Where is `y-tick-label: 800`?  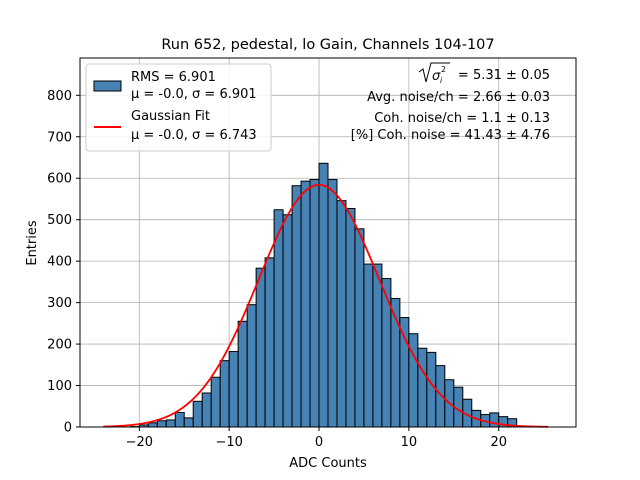 y-tick-label: 800 is located at coordinates (59, 96).